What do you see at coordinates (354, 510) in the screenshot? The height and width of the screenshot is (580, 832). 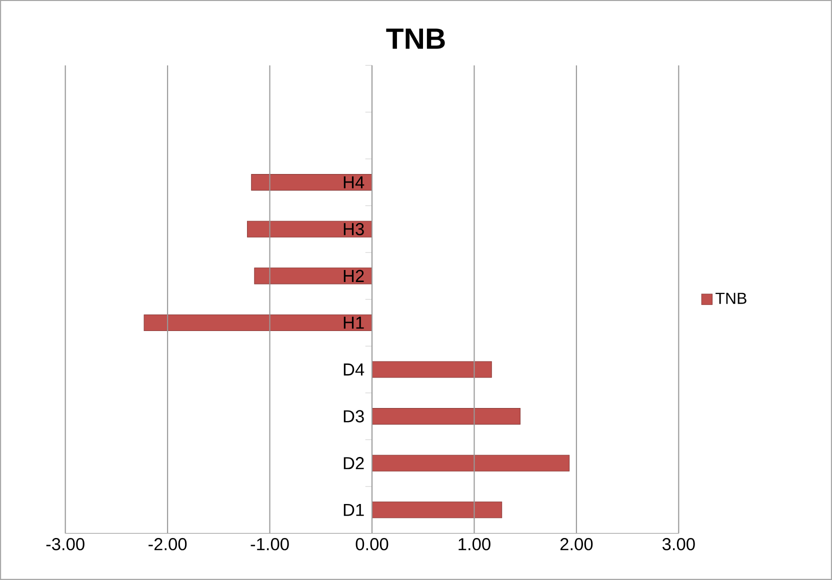 I see `y-tick-label: D1` at bounding box center [354, 510].